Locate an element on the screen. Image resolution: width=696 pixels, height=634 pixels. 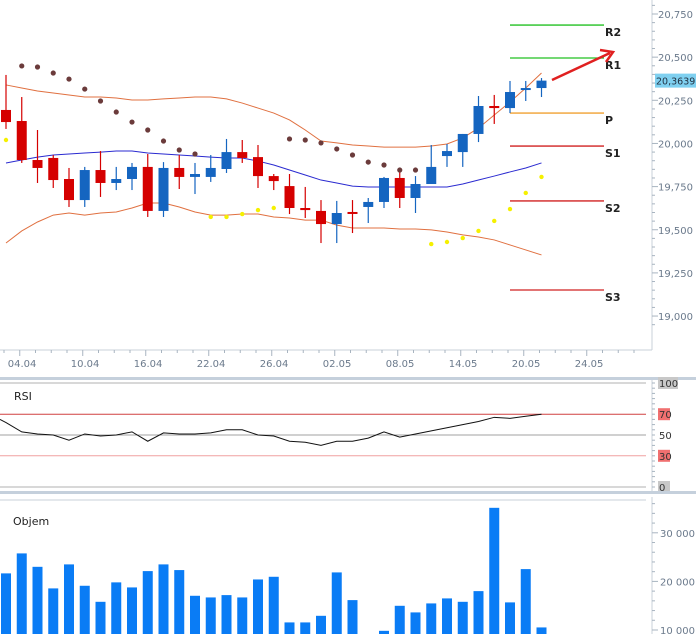
x-tick-label: 20.05 is located at coordinates (526, 364).